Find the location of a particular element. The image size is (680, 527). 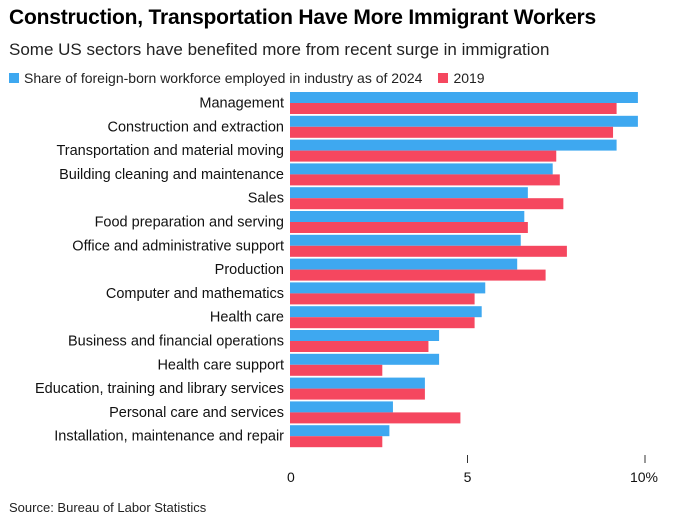

legend-label-2019: 2019 is located at coordinates (469, 78).